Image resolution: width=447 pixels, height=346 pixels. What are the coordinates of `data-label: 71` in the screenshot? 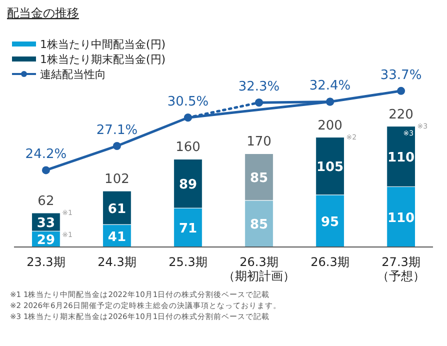 It's located at (188, 229).